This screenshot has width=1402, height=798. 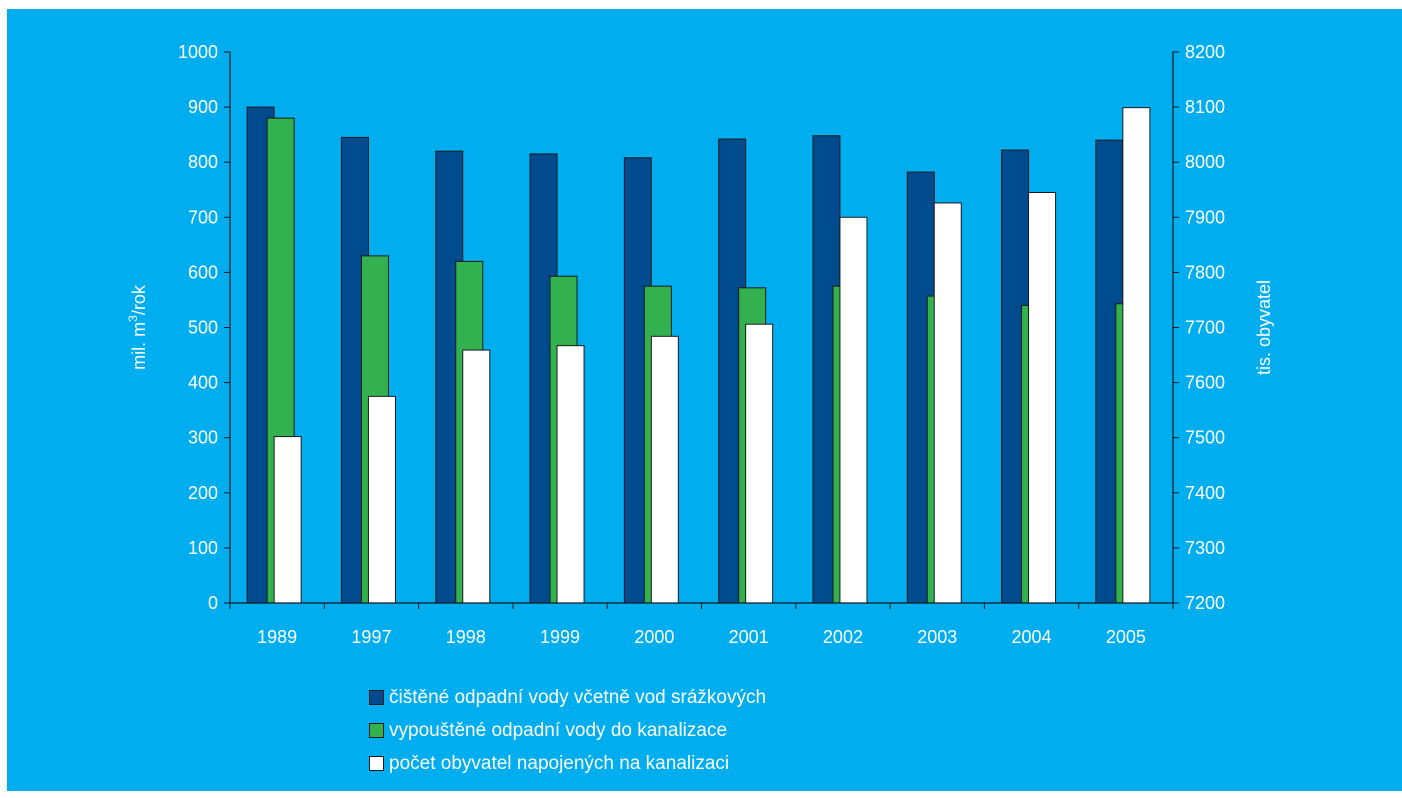 What do you see at coordinates (558, 730) in the screenshot?
I see `legend-label-discharged: vypouštěné odpadní vody do kanalizace` at bounding box center [558, 730].